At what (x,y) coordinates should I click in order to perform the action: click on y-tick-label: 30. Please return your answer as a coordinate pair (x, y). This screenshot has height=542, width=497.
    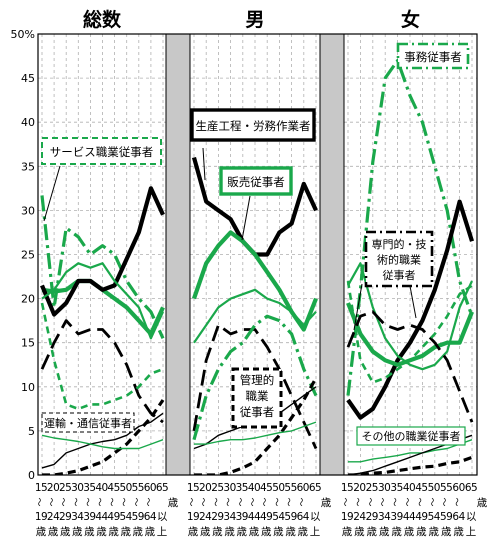
    Looking at the image, I should click on (28, 210).